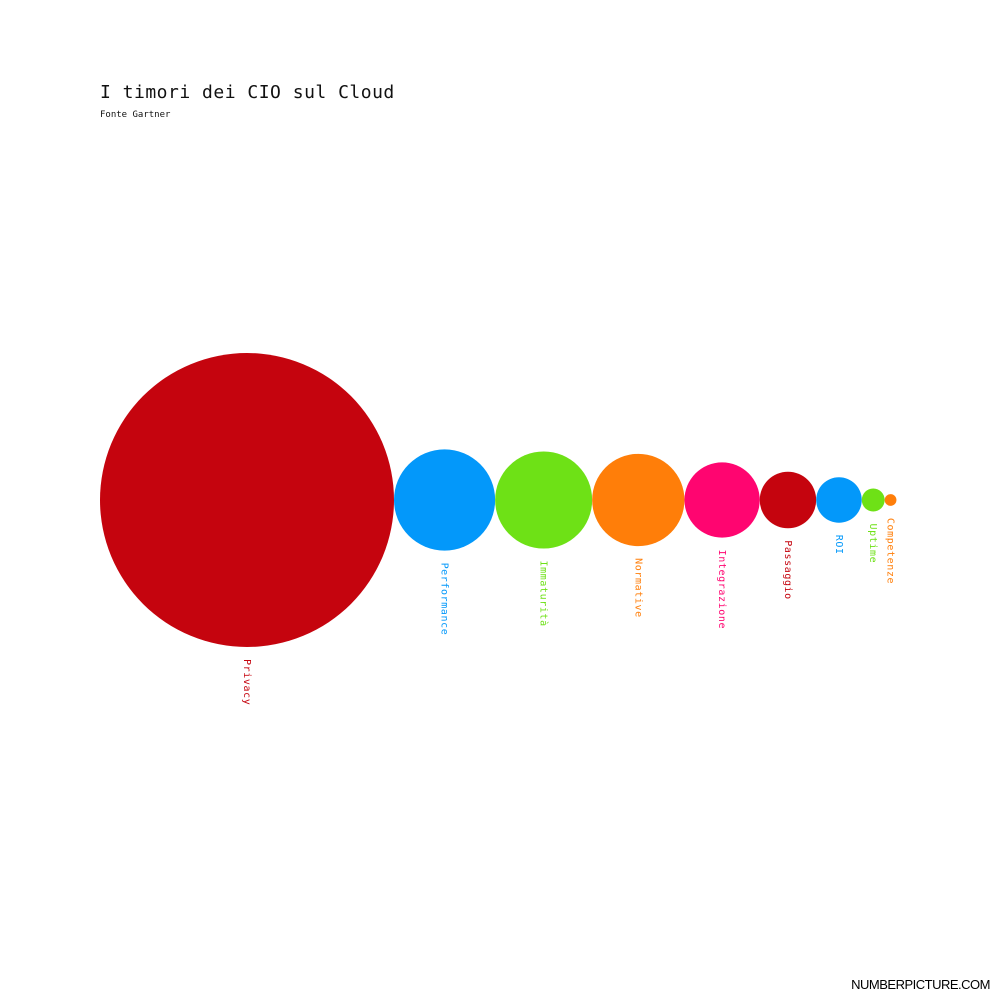 Image resolution: width=1000 pixels, height=1000 pixels. Describe the element at coordinates (890, 551) in the screenshot. I see `bubble-label-competenze: Competenze` at that location.